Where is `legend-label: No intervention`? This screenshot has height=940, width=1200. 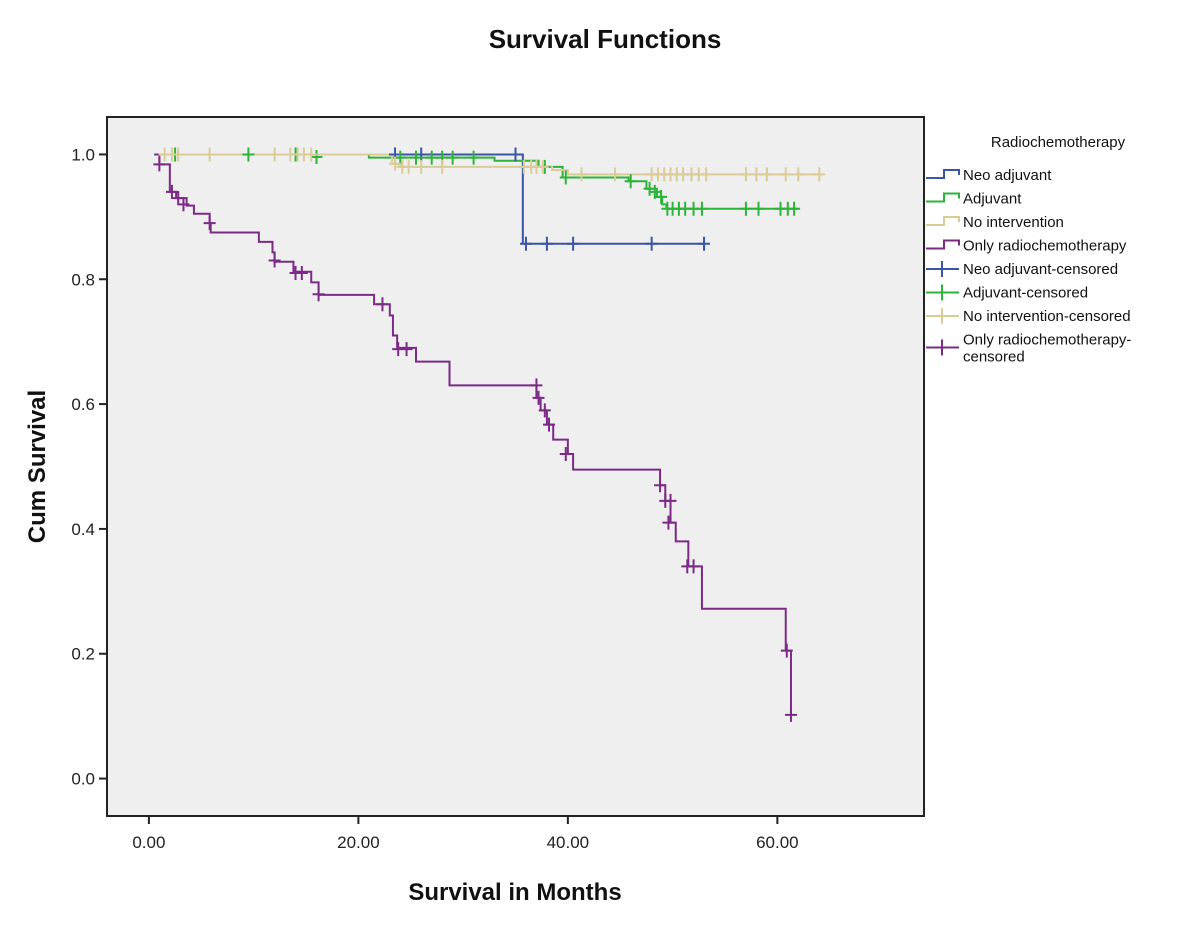 legend-label: No intervention is located at coordinates (1013, 222).